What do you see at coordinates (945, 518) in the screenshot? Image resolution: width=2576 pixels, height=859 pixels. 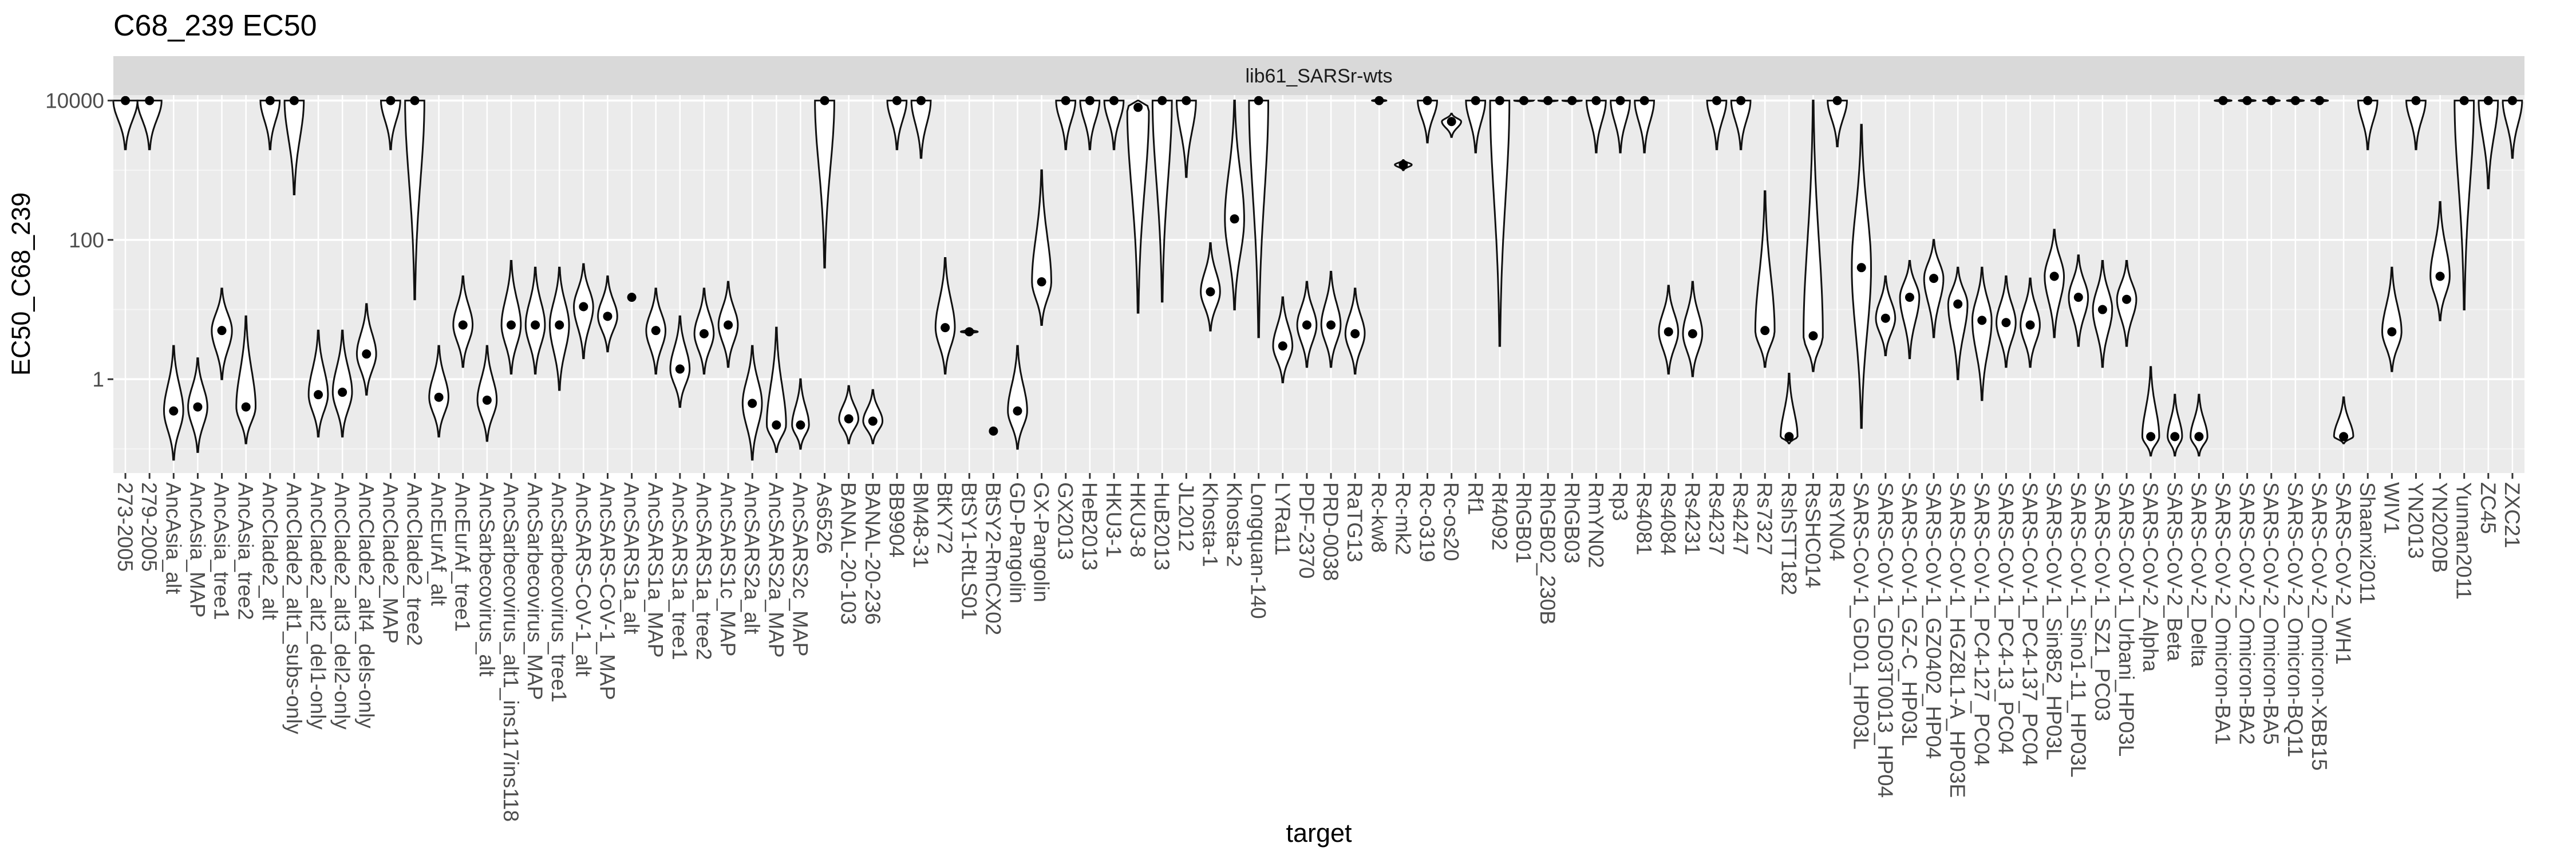 I see `x-tick-label: BtKY72` at bounding box center [945, 518].